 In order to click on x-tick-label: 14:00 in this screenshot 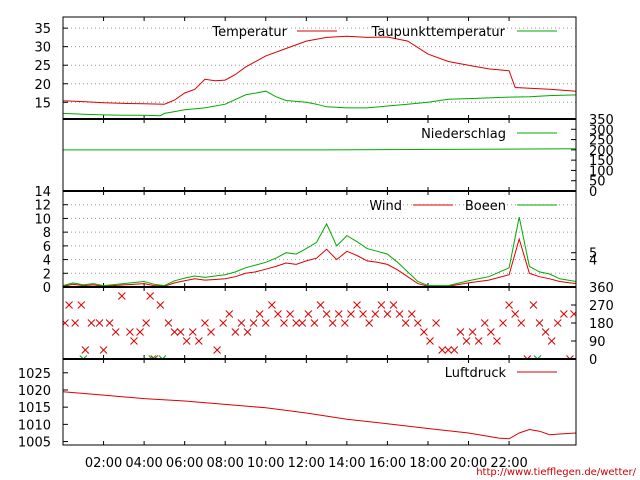, I will do `click(346, 463)`.